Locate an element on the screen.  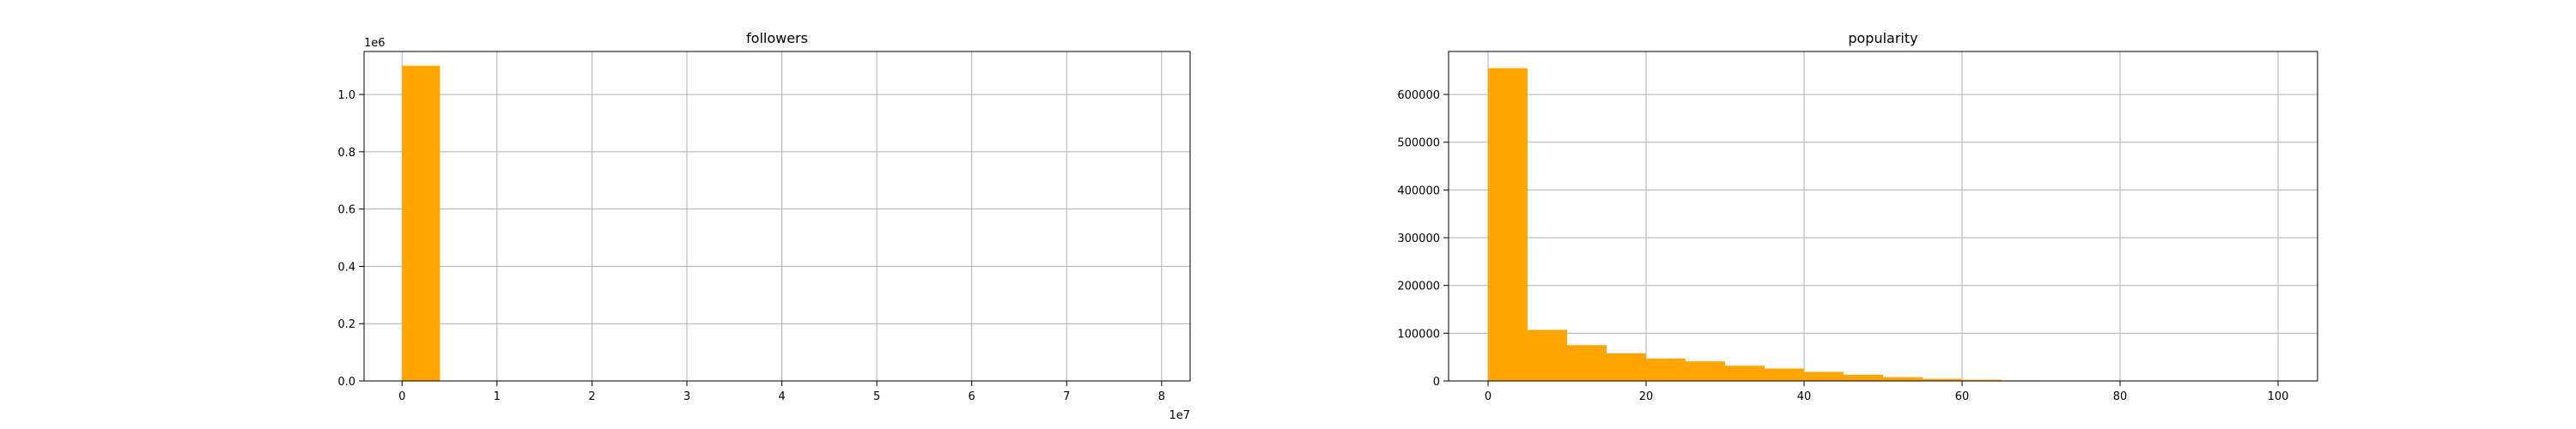
popularity-x-tick-label: 40 is located at coordinates (1805, 396).